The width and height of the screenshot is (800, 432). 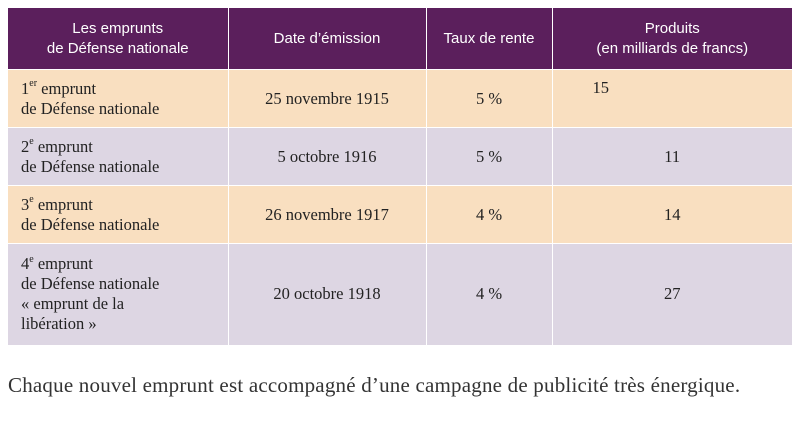 I want to click on header-rate-label: Taux de rente, so click(x=489, y=38).